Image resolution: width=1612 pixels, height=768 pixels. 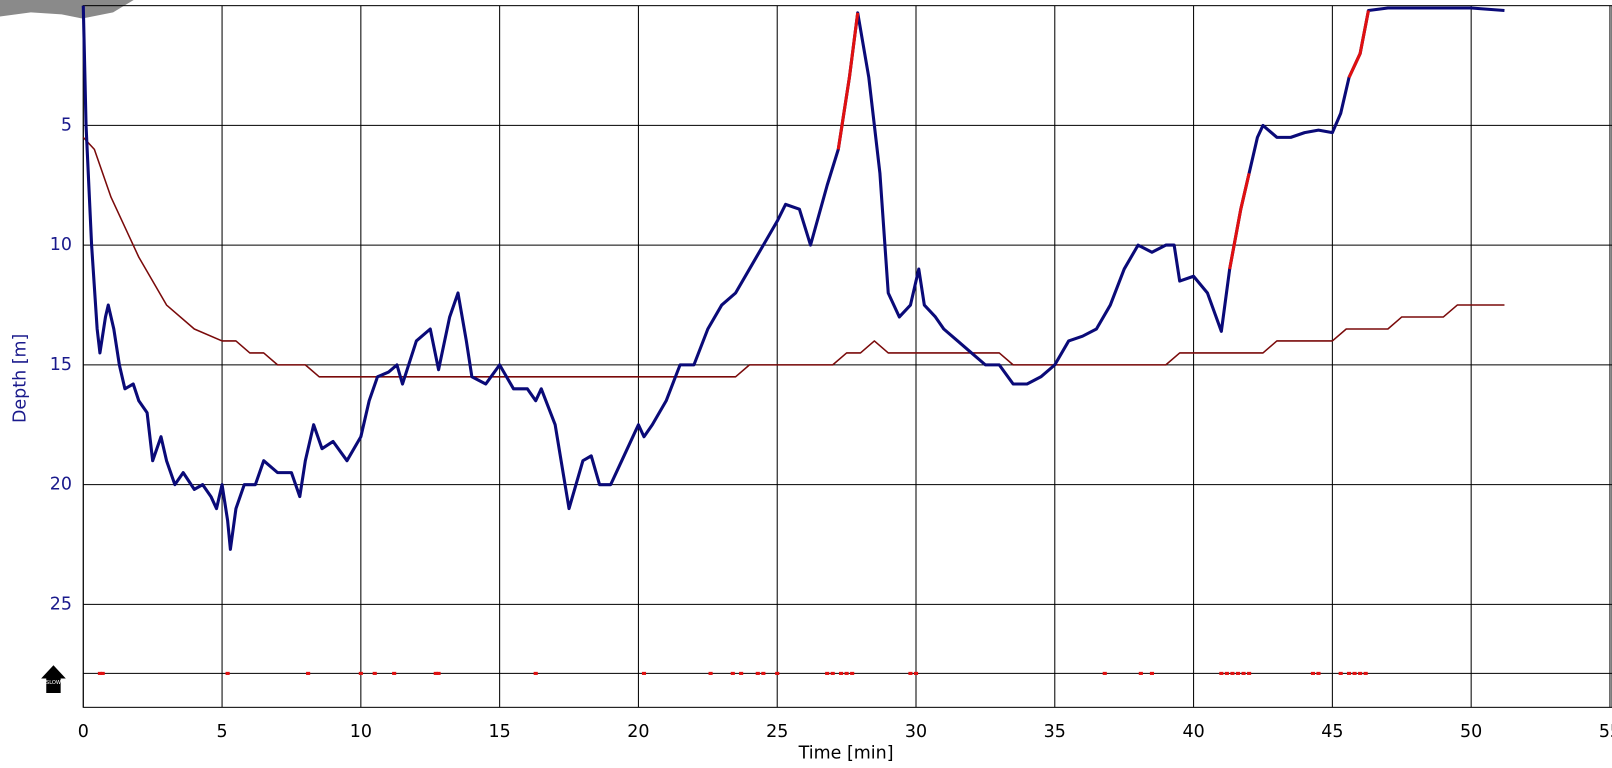 I want to click on y-tick-label: 20, so click(x=61, y=485).